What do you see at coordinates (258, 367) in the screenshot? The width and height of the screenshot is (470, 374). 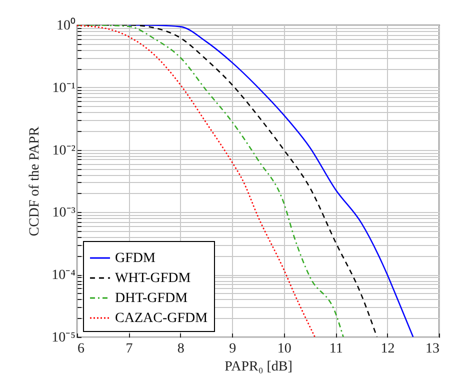 I see `x-axis-title: PAPR₀ [dB]` at bounding box center [258, 367].